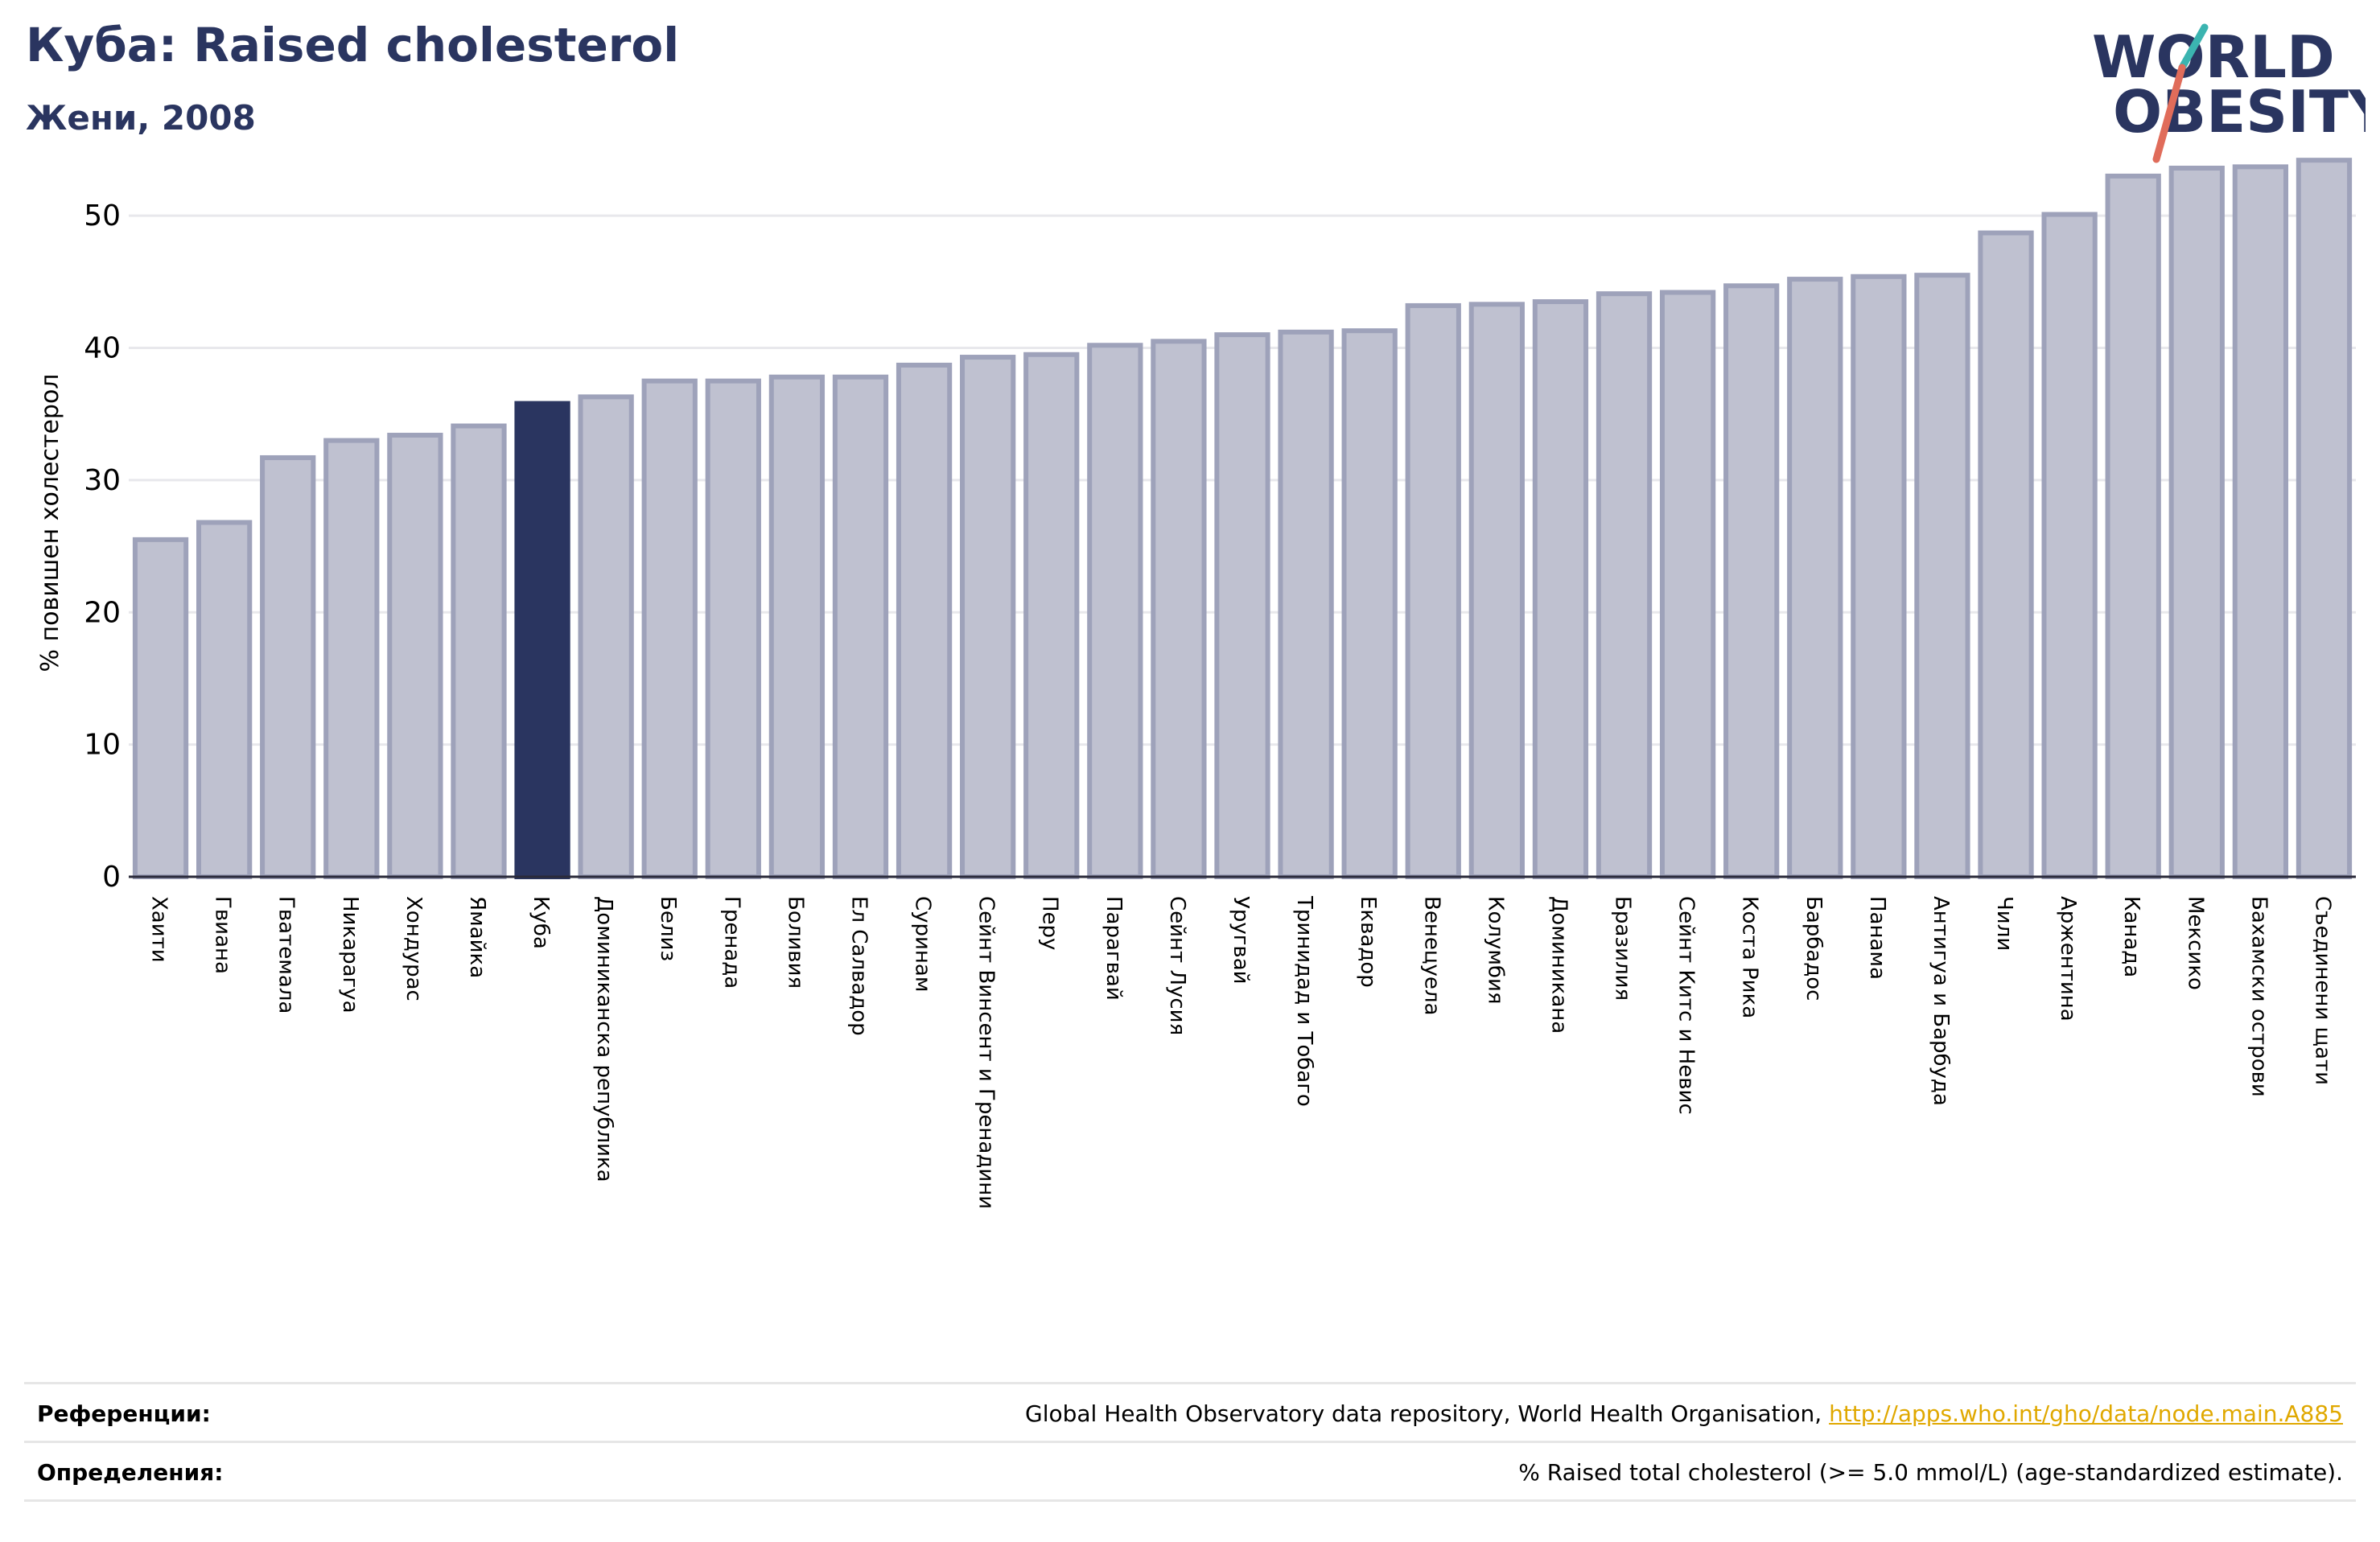  Describe the element at coordinates (1687, 1005) in the screenshot. I see `x-tick-label: Сейнт Китс и Невис` at that location.